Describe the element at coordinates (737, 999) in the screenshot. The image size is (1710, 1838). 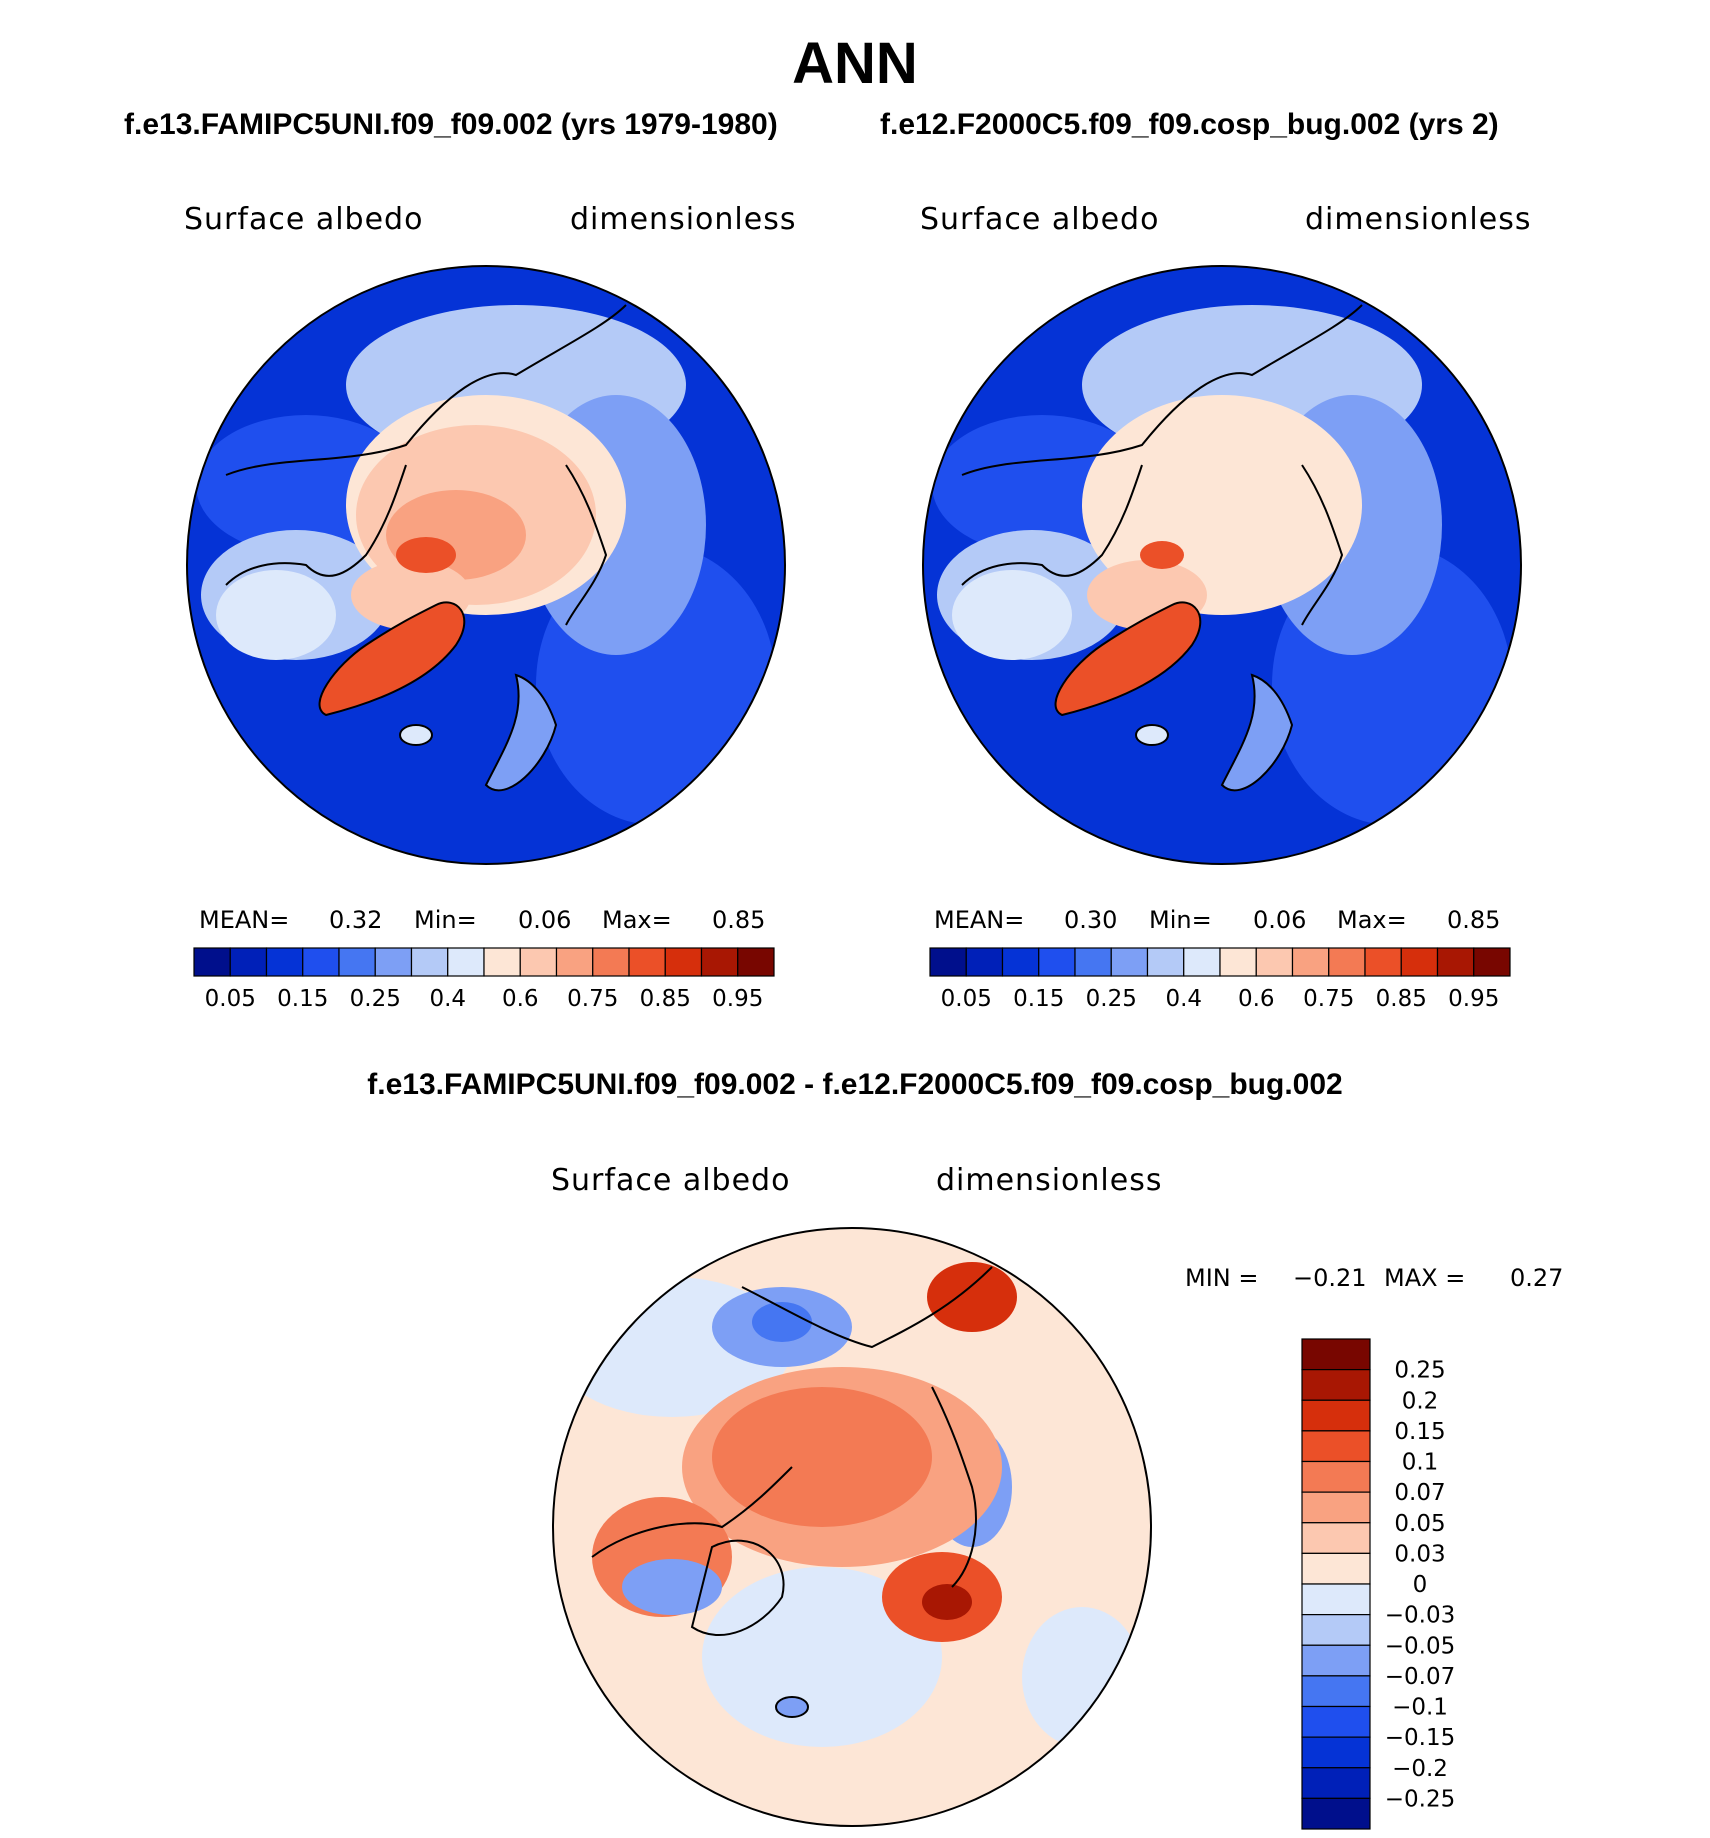
I see `panel1-colorbar-tick-label: 0.95` at that location.